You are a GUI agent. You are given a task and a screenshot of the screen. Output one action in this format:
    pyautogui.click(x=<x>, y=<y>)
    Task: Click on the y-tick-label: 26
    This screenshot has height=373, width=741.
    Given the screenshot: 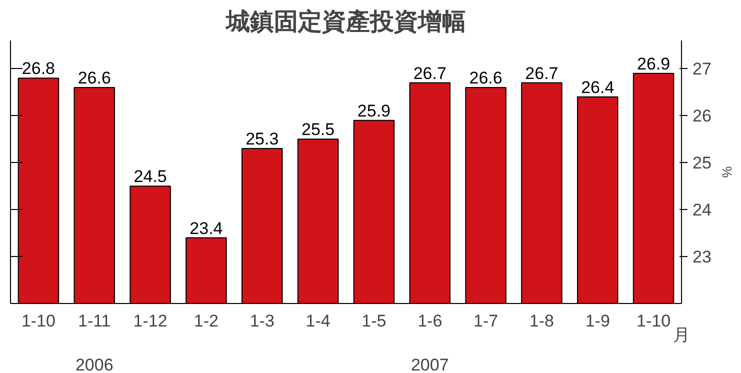 What is the action you would take?
    pyautogui.click(x=702, y=116)
    